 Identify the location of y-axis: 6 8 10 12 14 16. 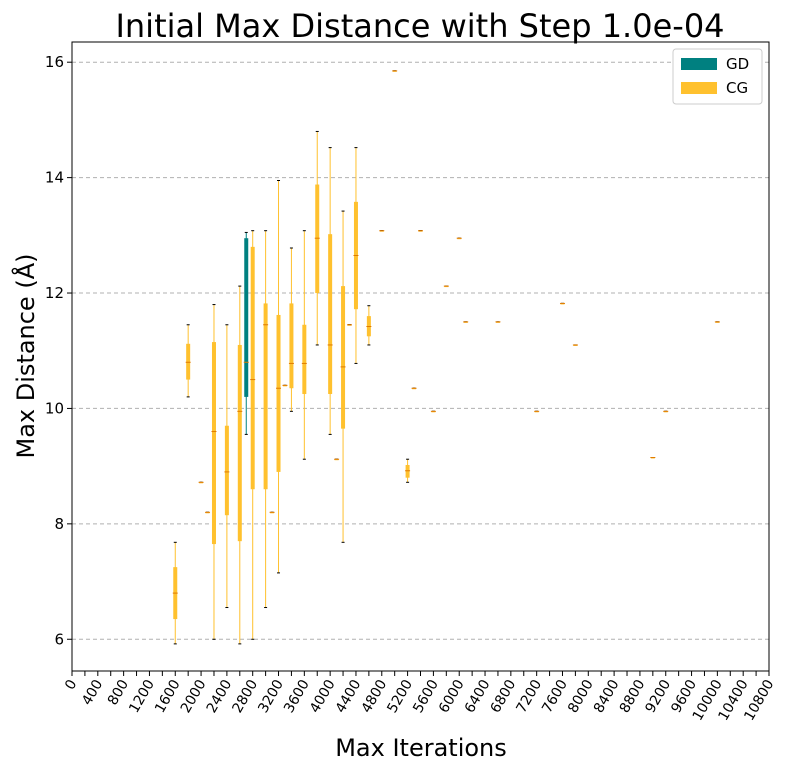
(58, 350).